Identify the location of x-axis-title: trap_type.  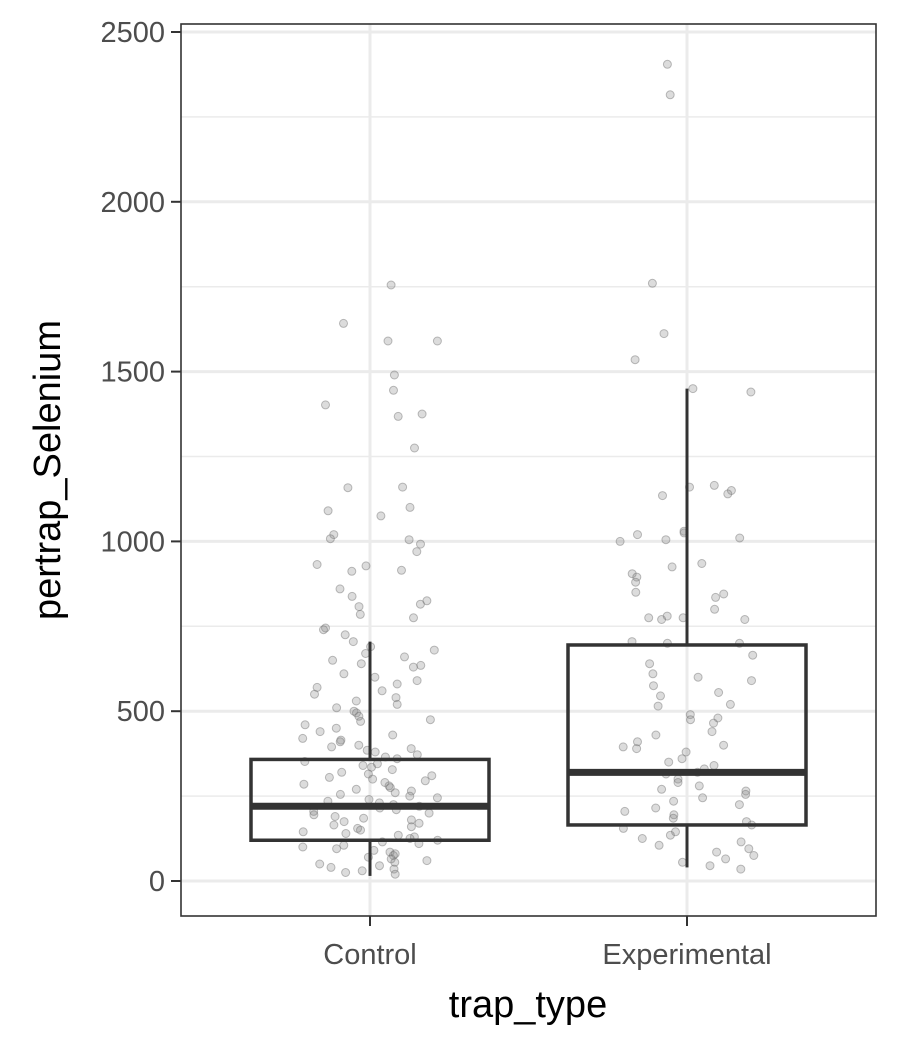
(528, 1005).